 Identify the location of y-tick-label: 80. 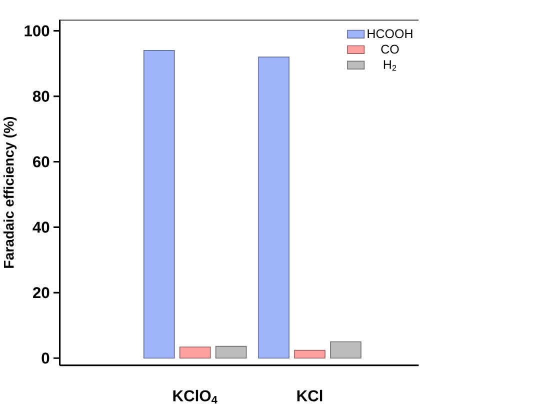
(41, 96).